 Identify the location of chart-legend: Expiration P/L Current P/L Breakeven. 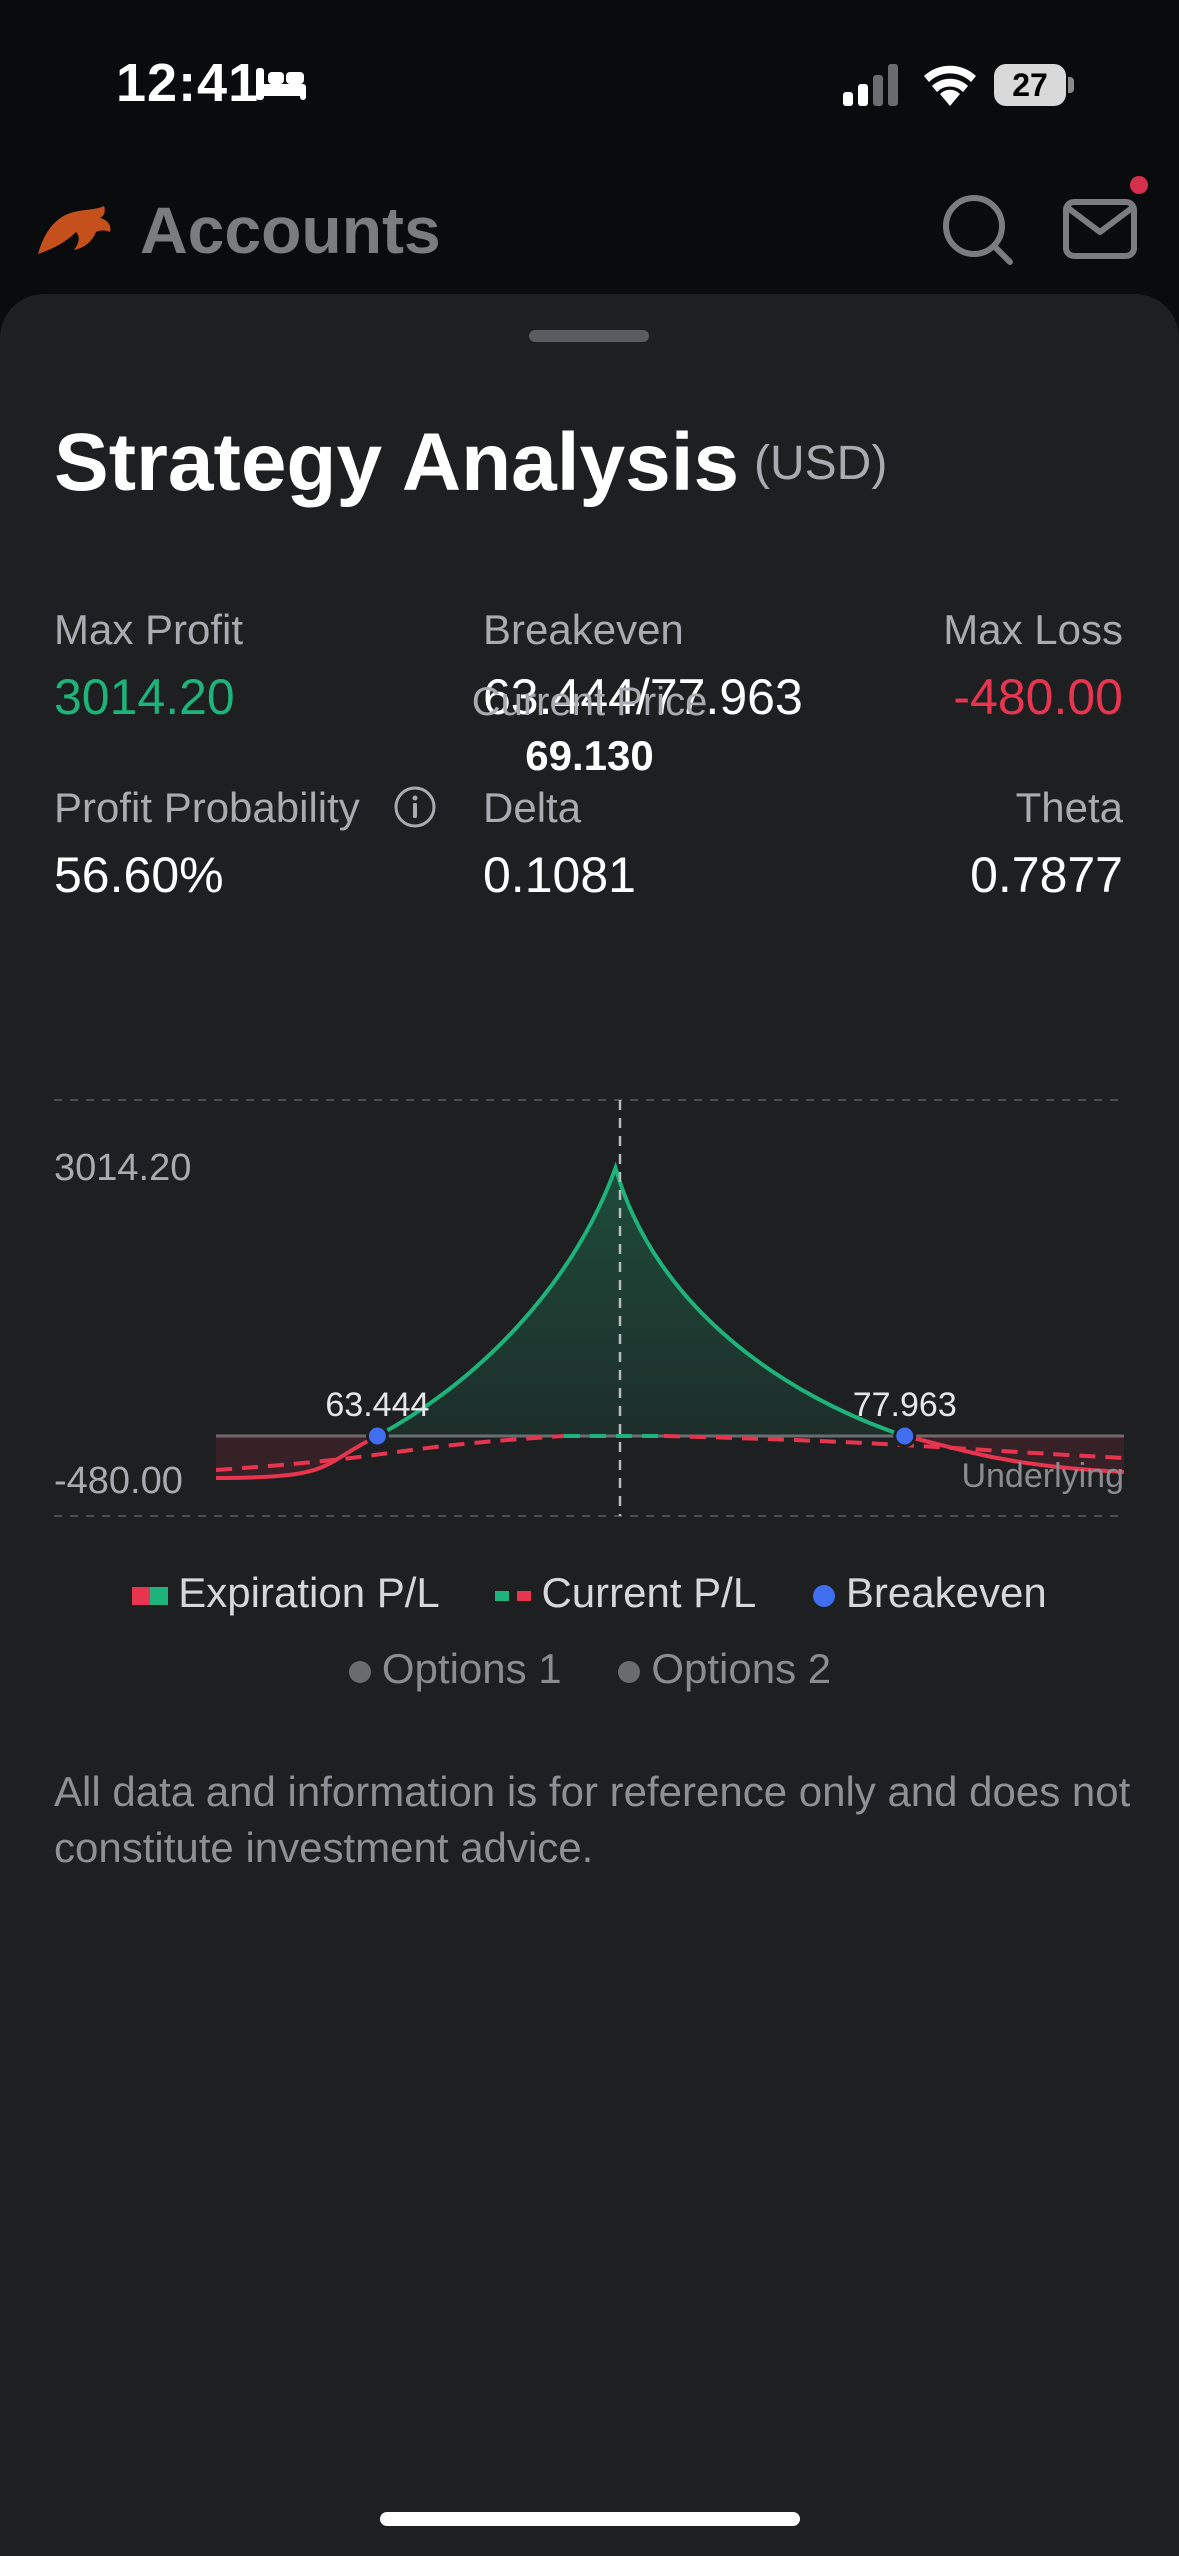
(589, 1591).